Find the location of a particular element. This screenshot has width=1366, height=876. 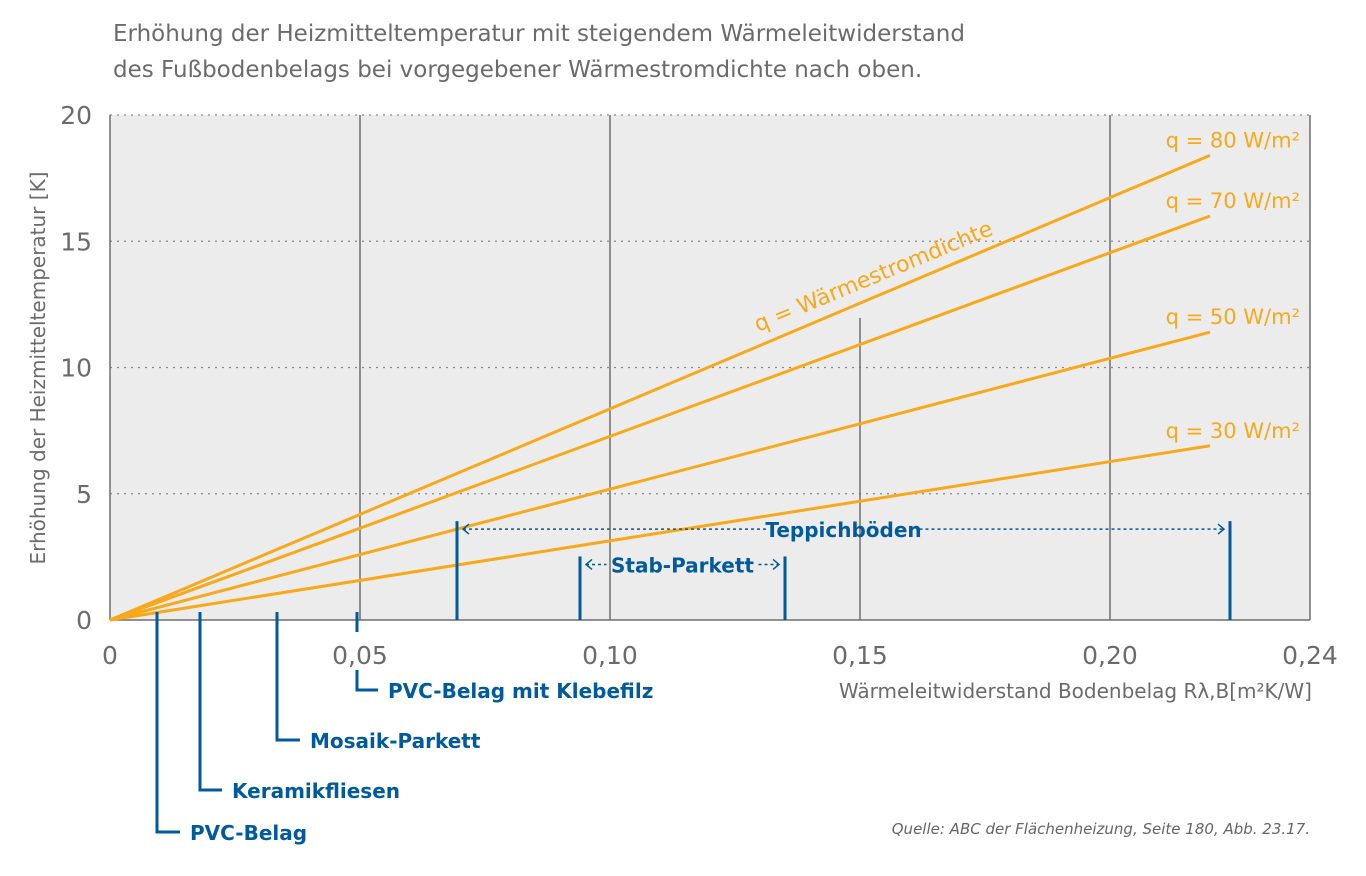

y-tick-label: 15 is located at coordinates (76, 241).